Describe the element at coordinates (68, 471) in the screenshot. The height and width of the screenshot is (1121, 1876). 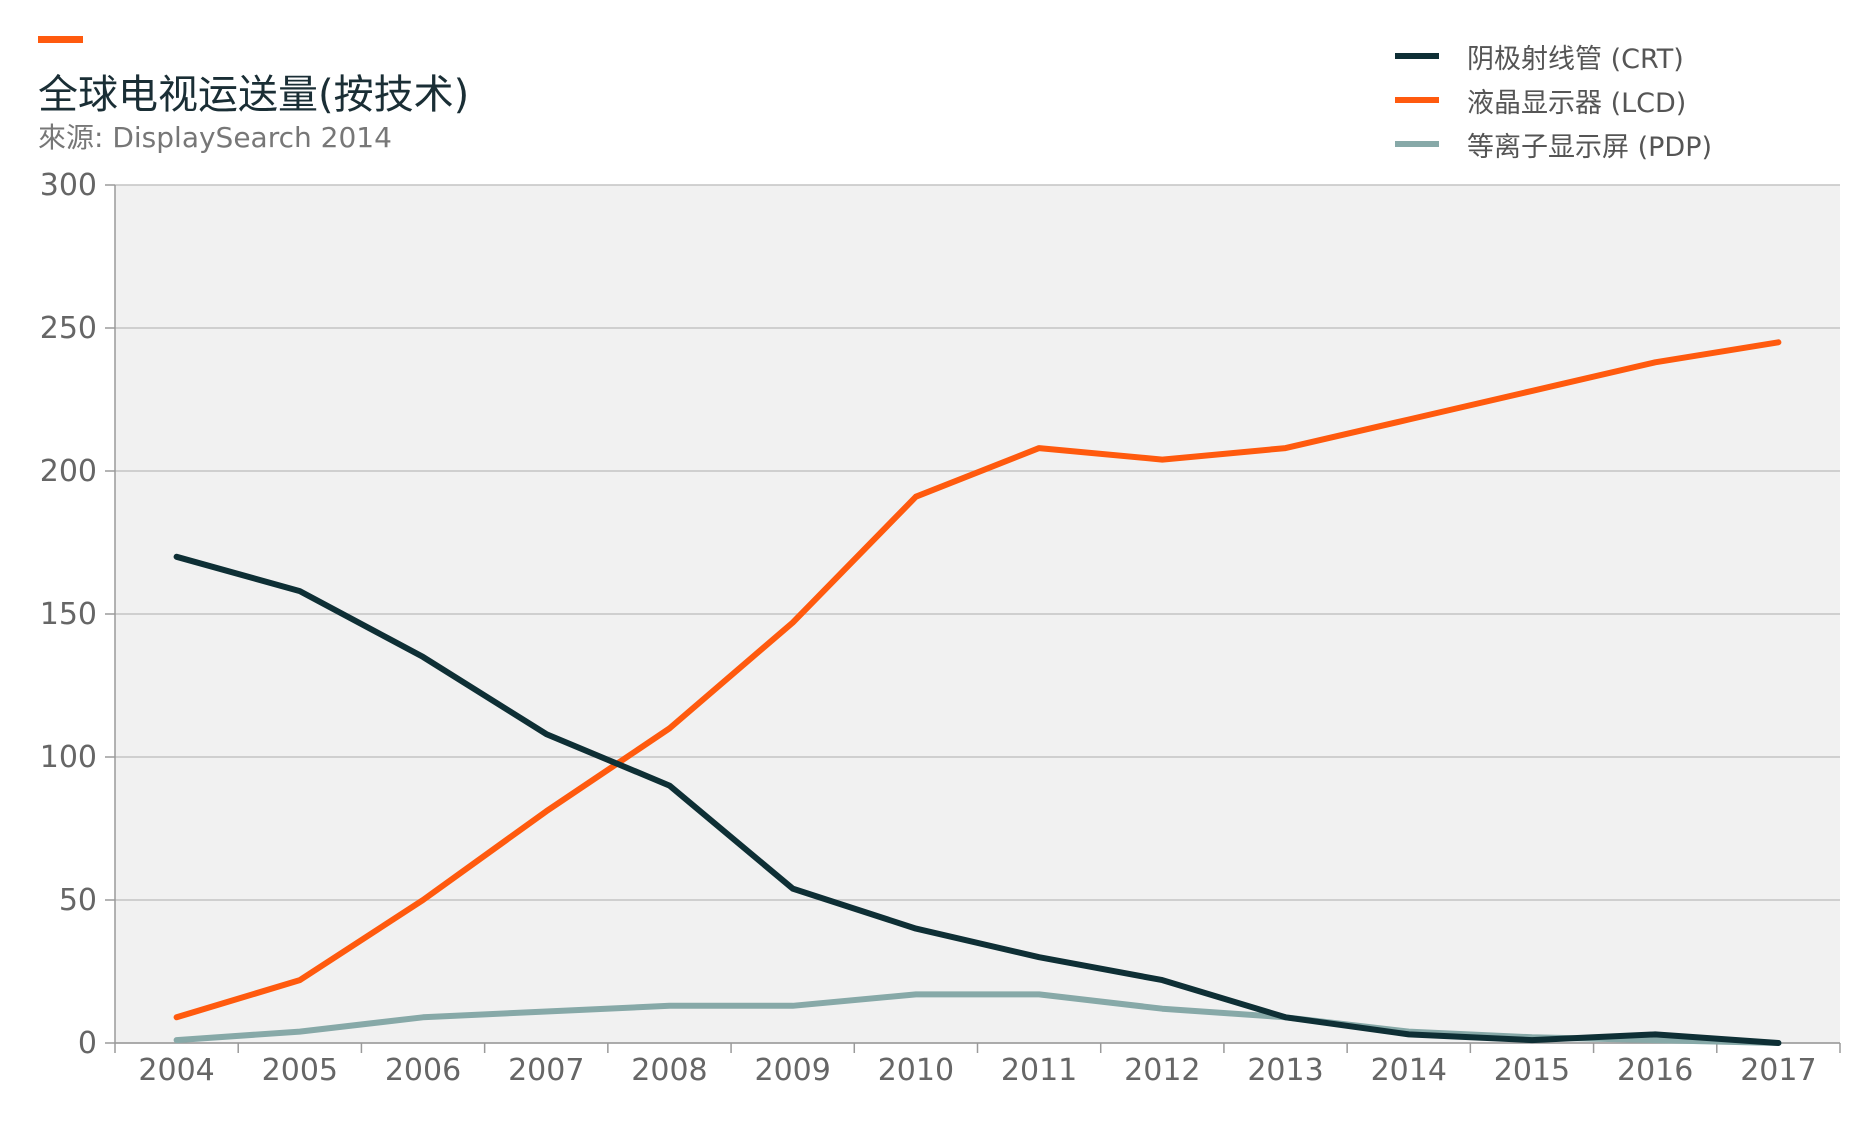
I see `y-tick-label: 200` at that location.